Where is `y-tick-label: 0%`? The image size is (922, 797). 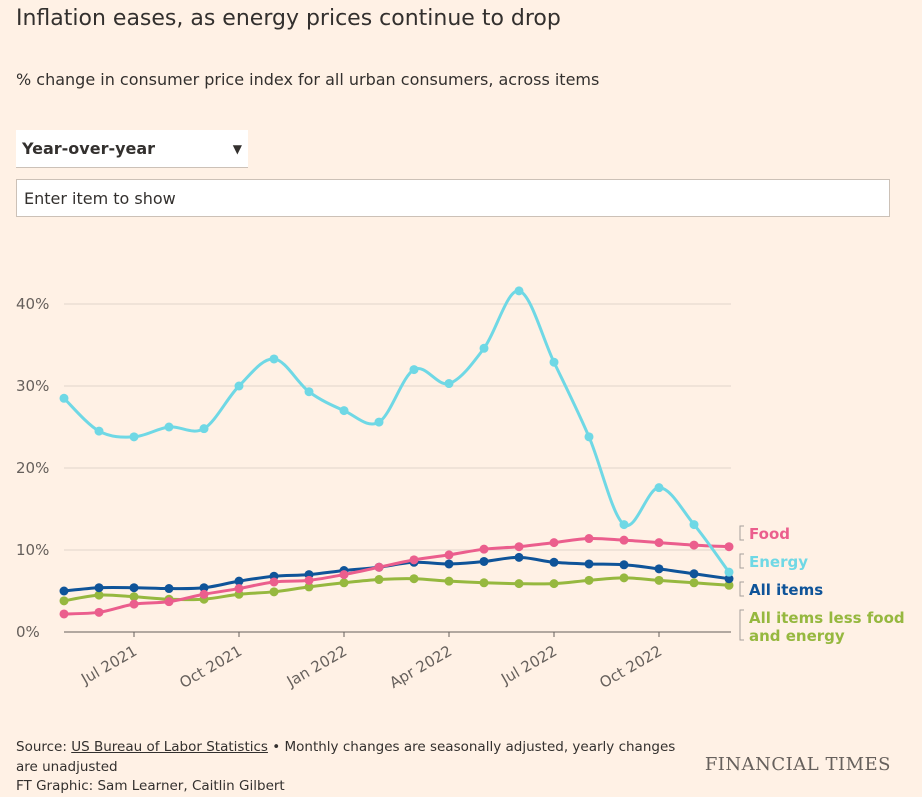 y-tick-label: 0% is located at coordinates (28, 632).